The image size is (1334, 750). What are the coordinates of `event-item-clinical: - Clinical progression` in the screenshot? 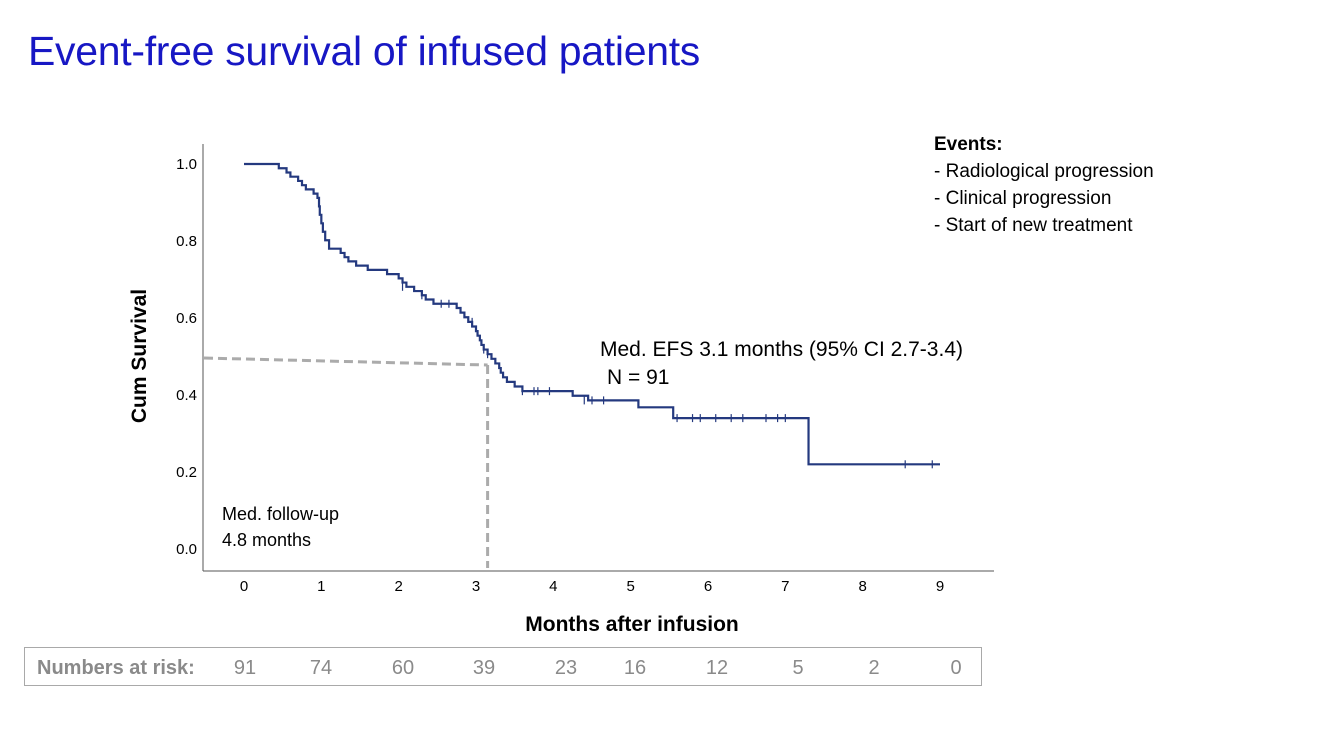 It's located at (1023, 198).